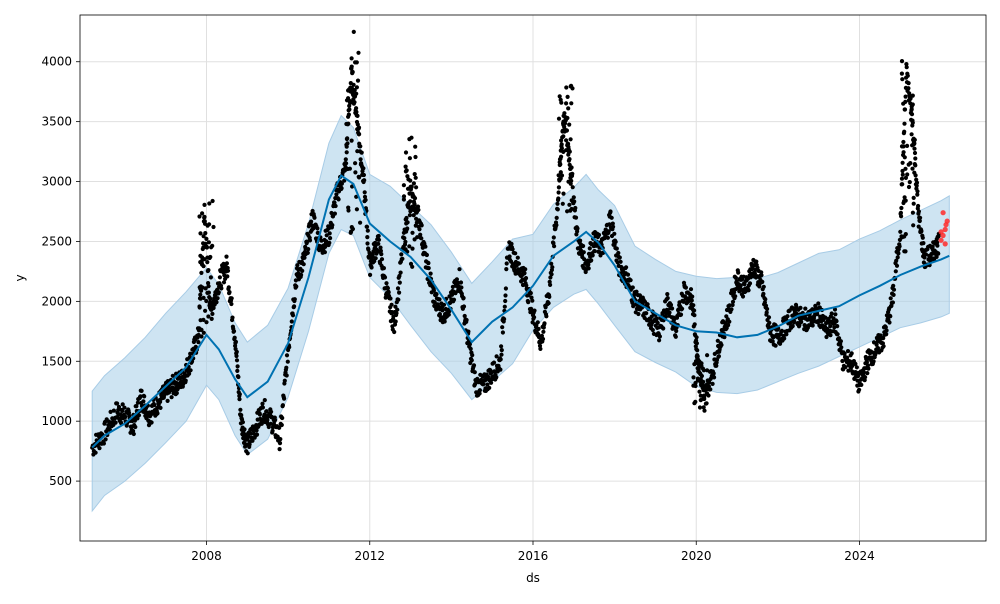 This screenshot has width=1000, height=604. What do you see at coordinates (56, 182) in the screenshot?
I see `y-tick-label: 3000` at bounding box center [56, 182].